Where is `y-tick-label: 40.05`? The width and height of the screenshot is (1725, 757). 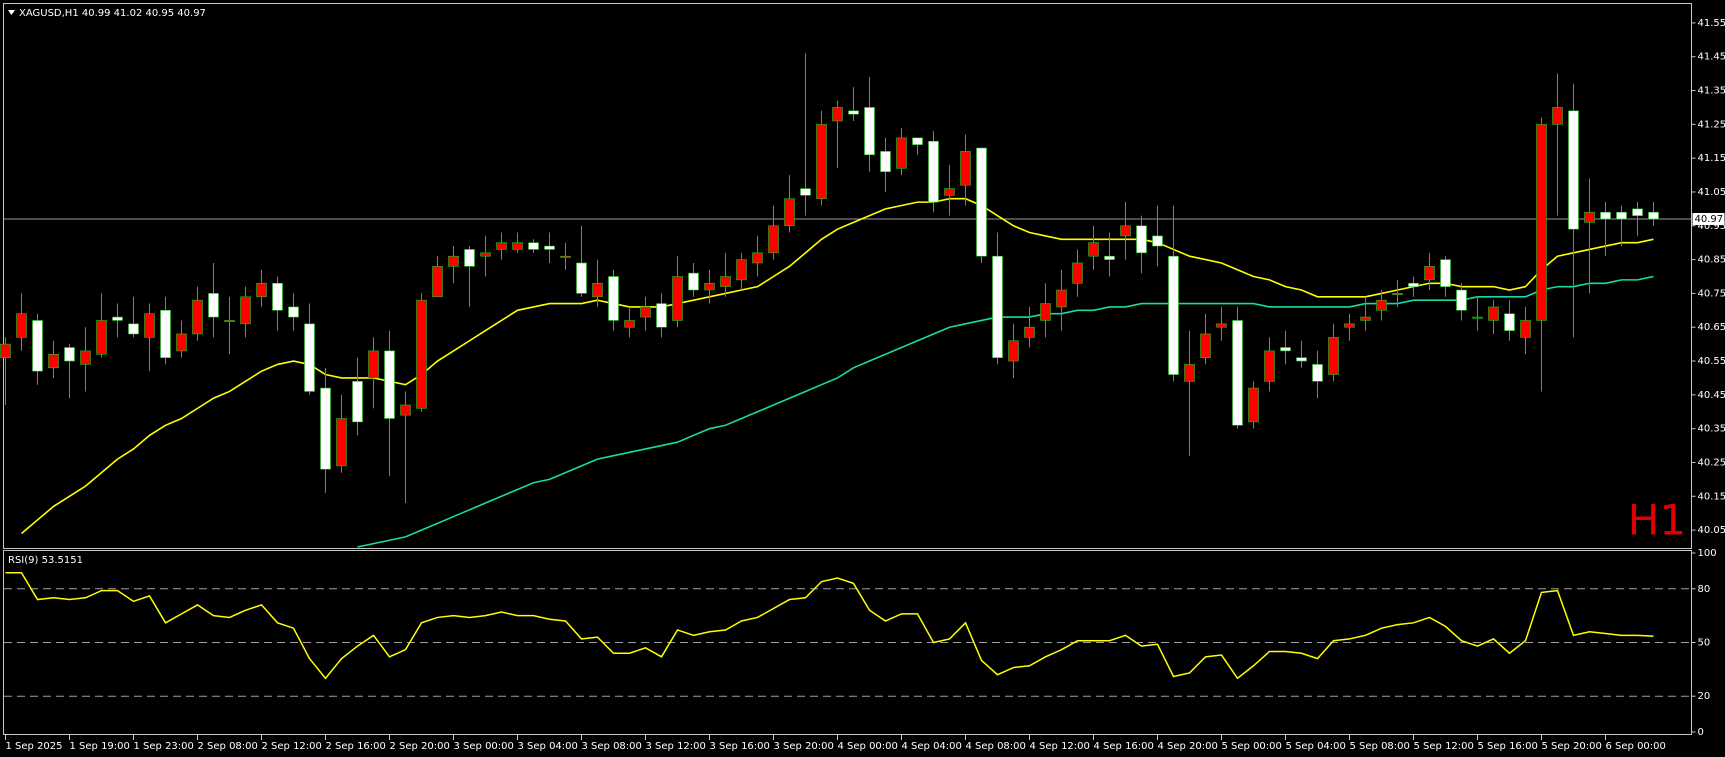
y-tick-label: 40.05 is located at coordinates (1711, 530).